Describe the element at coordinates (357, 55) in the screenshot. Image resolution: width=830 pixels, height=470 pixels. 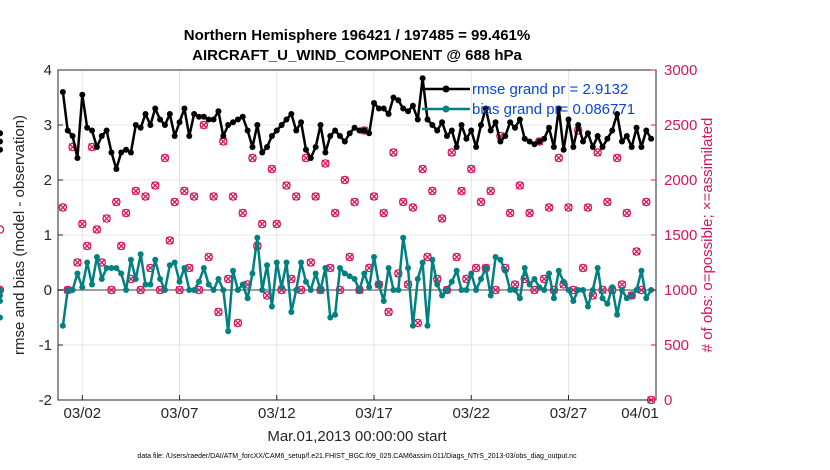
I see `chart-title-line-2: AIRCRAFT_U_WIND_COMPONENT @ 688 hPa` at that location.